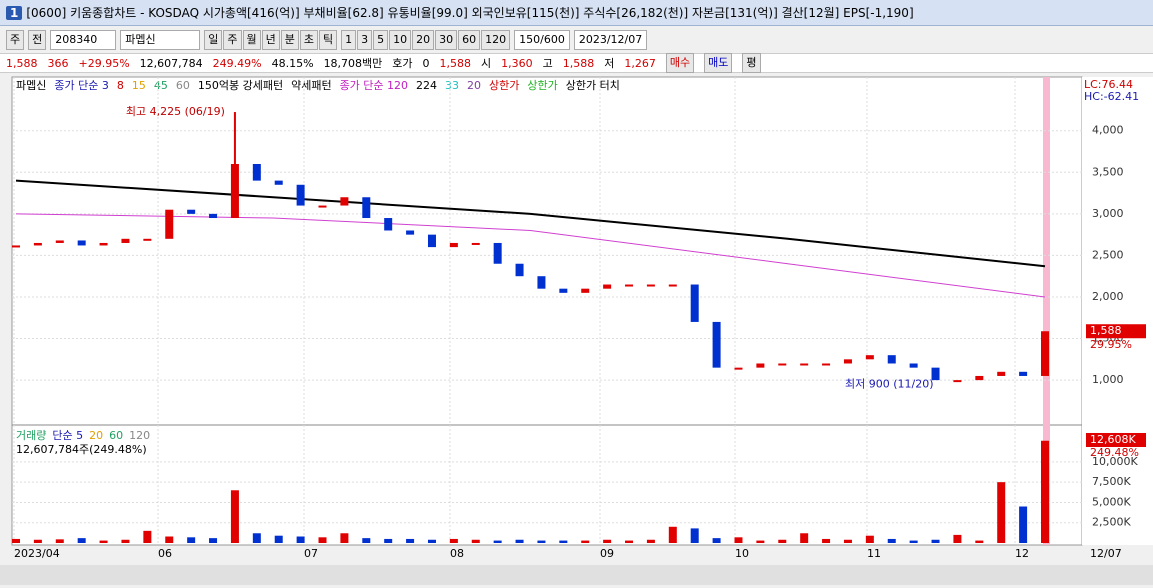 This screenshot has height=588, width=1153. Describe the element at coordinates (452, 85) in the screenshot. I see `legend-item: 33` at that location.